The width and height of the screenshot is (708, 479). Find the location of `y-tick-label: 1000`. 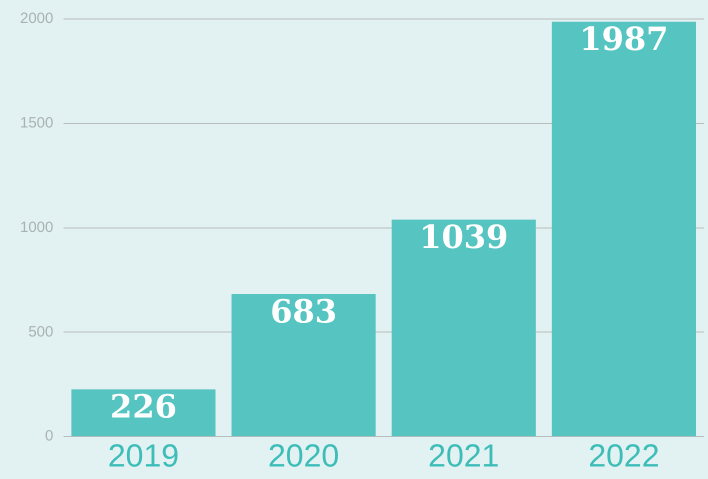

y-tick-label: 1000 is located at coordinates (37, 227).